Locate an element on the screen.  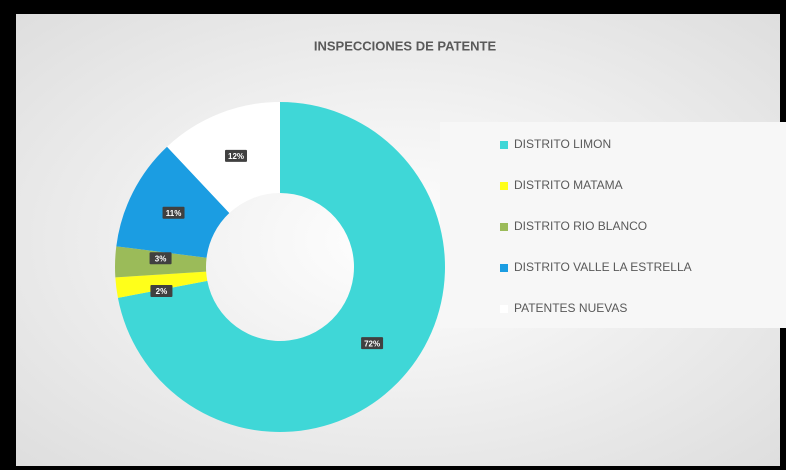
legend-label: DISTRITO MATAMA is located at coordinates (568, 185).